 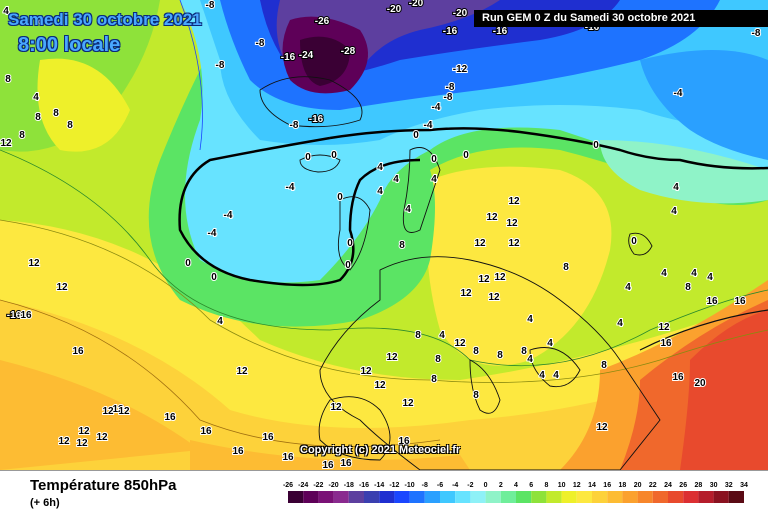 What do you see at coordinates (638, 485) in the screenshot?
I see `legend-tick: 20` at bounding box center [638, 485].